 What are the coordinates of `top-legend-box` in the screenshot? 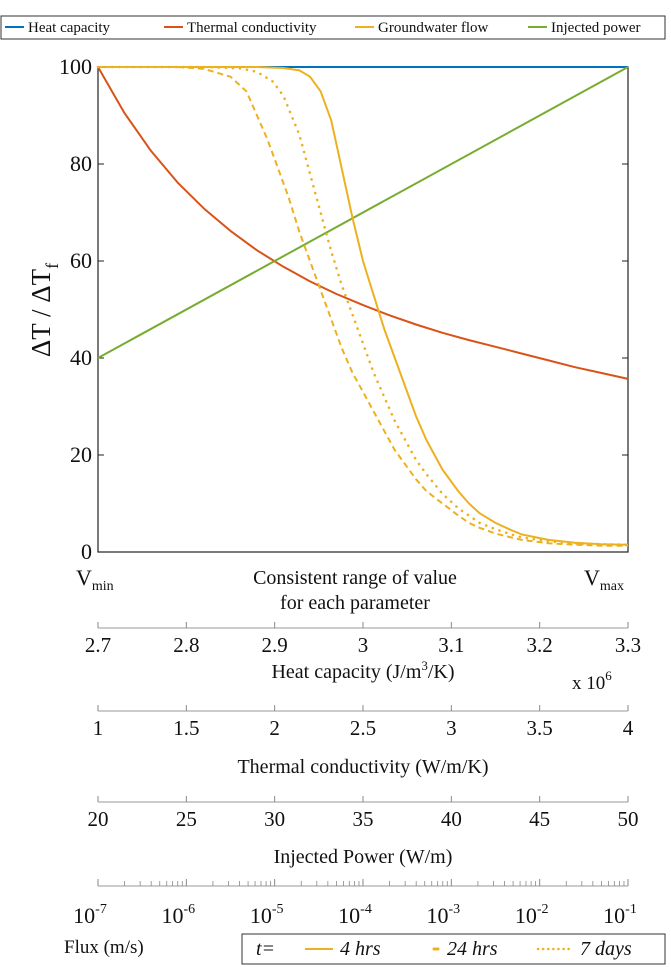 It's located at (333, 27).